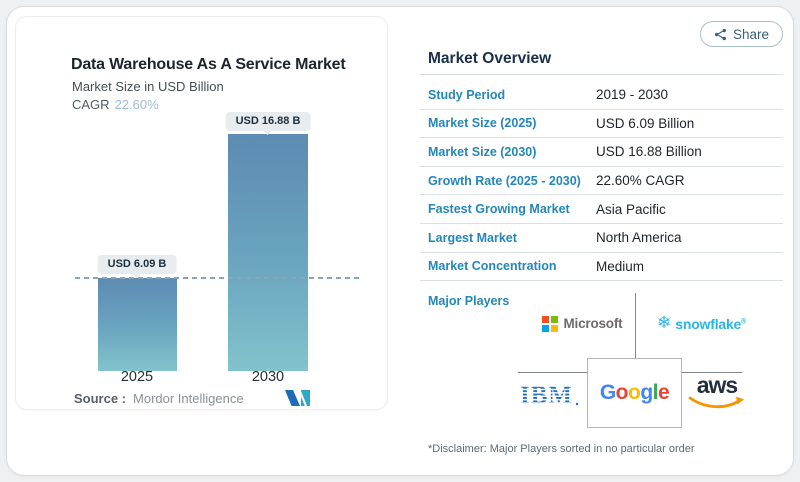 The height and width of the screenshot is (482, 800). Describe the element at coordinates (720, 34) in the screenshot. I see `share-icon` at that location.